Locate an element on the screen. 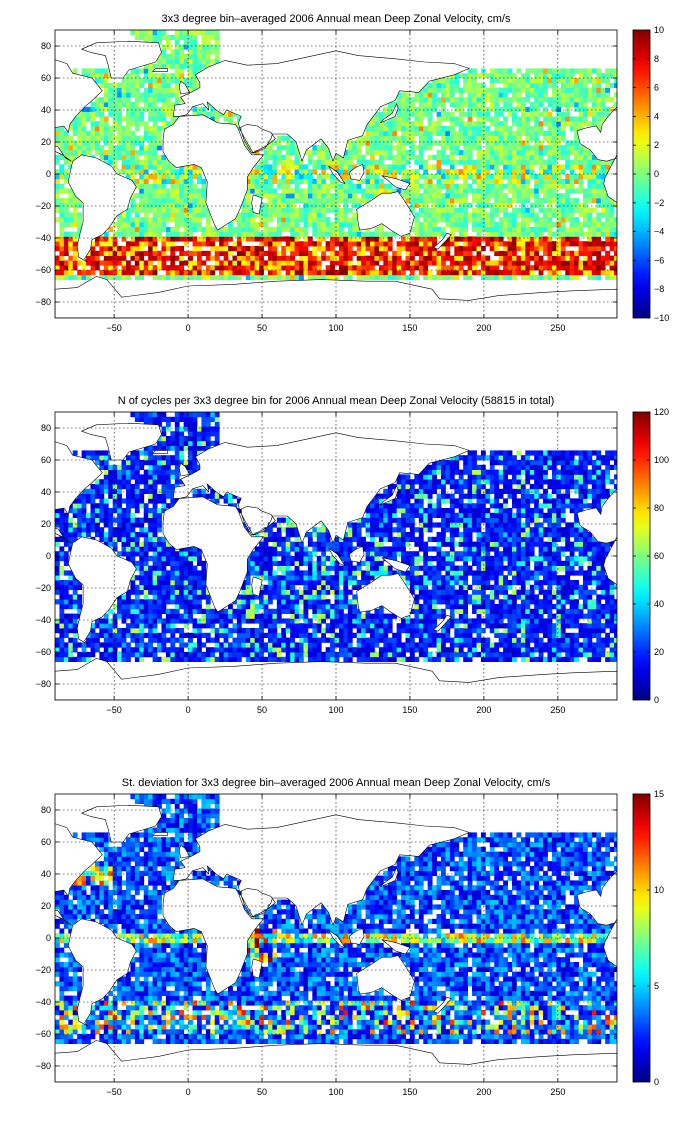 This screenshot has height=1140, width=696. y-tick-label: 0 is located at coordinates (48, 174).